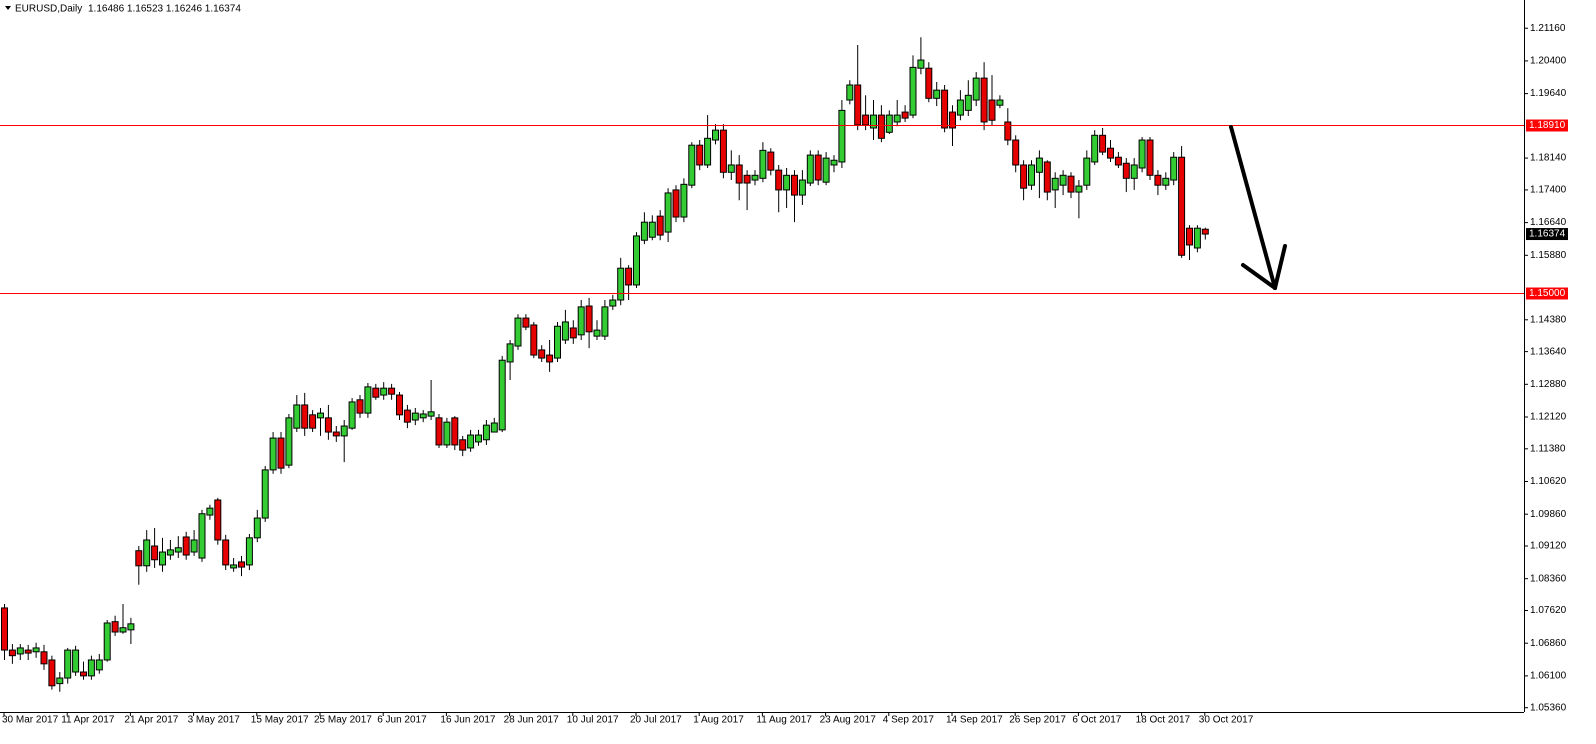 This screenshot has width=1596, height=744. What do you see at coordinates (1548, 448) in the screenshot?
I see `y-tick-label: 1.11380` at bounding box center [1548, 448].